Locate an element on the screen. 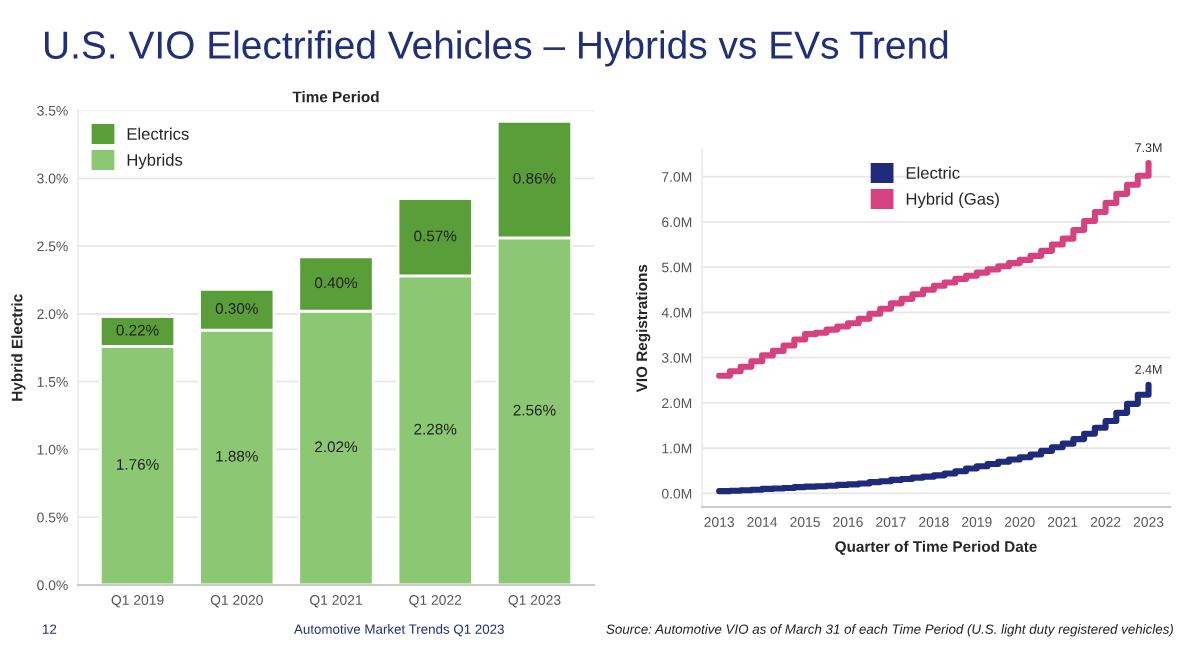 The height and width of the screenshot is (650, 1200). legend-label: Hybrids is located at coordinates (155, 161).